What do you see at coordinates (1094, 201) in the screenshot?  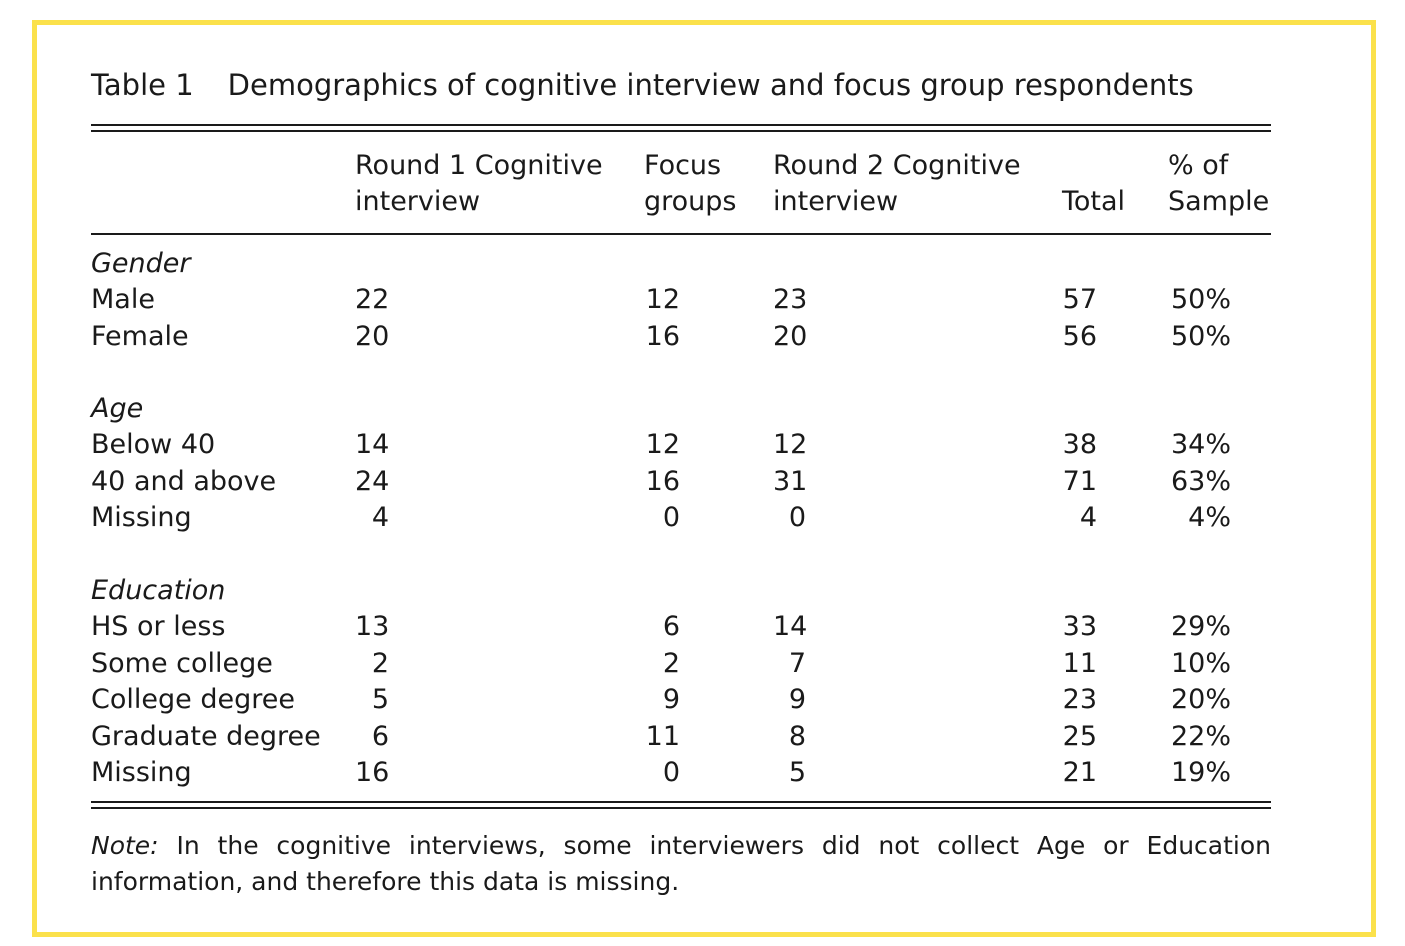 I see `col-header-total: Total` at bounding box center [1094, 201].